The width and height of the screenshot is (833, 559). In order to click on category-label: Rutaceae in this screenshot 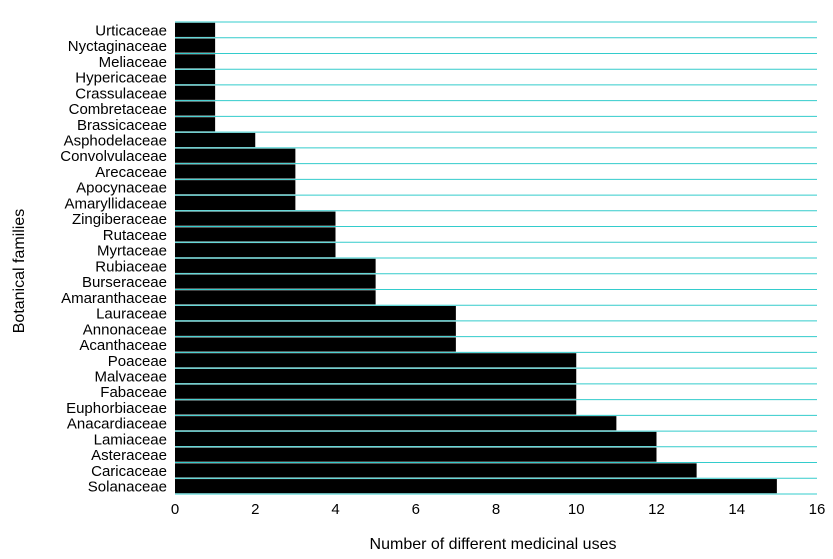, I will do `click(135, 235)`.